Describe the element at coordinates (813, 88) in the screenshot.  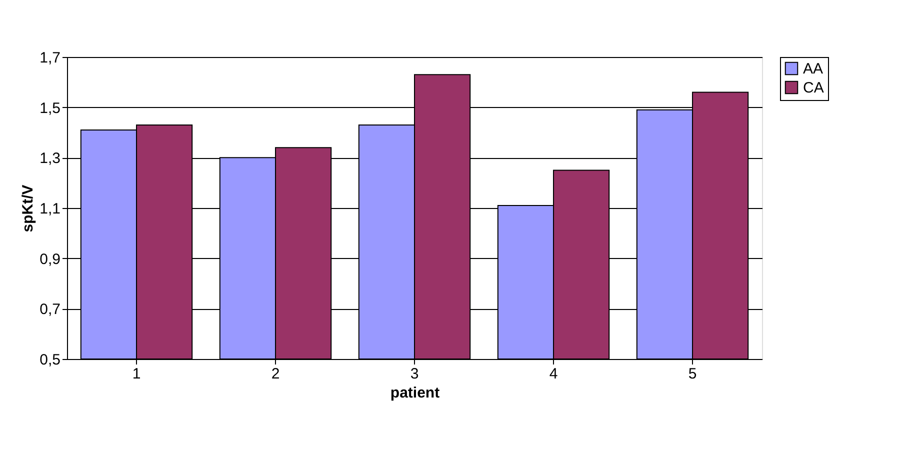
I see `legend-label: CA` at that location.